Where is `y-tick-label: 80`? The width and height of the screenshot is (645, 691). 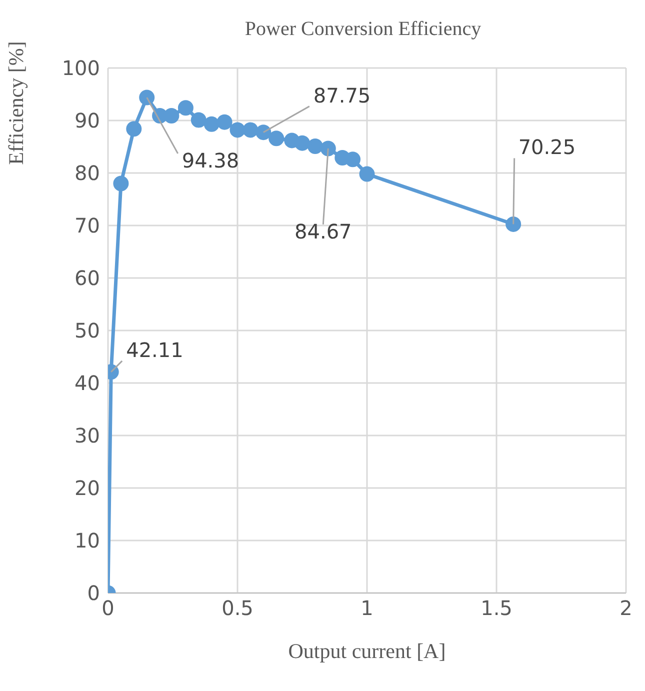
y-tick-label: 80 is located at coordinates (87, 173).